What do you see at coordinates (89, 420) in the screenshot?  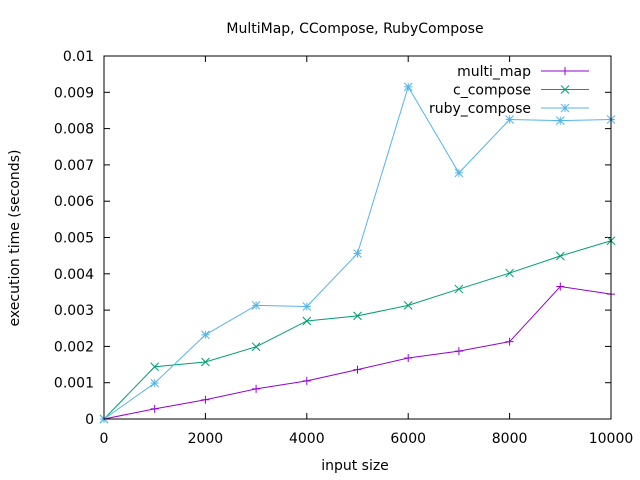 I see `y-tick-label: 0` at bounding box center [89, 420].